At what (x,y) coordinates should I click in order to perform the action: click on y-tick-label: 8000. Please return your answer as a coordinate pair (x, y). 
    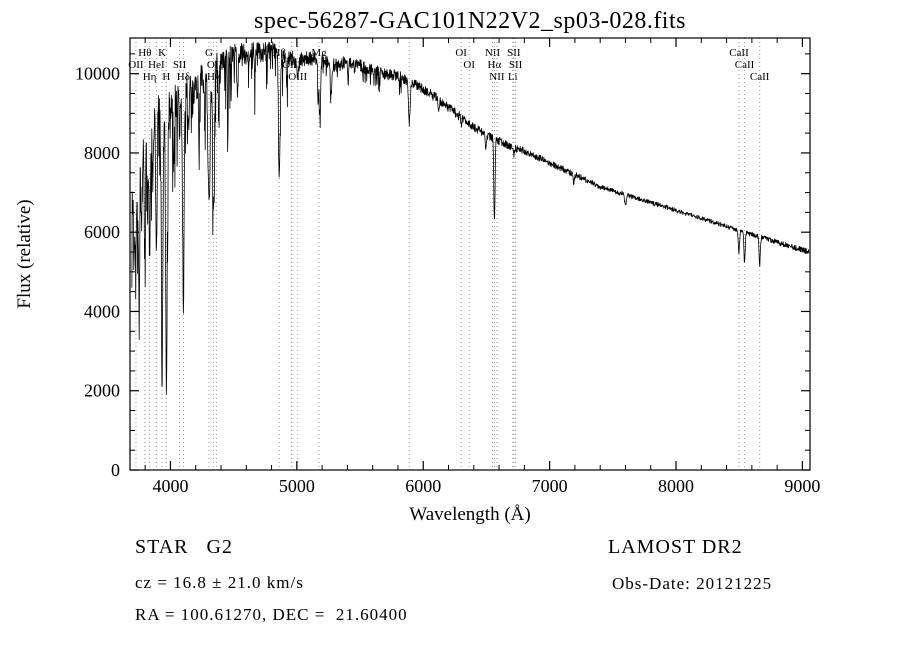
    Looking at the image, I should click on (102, 153).